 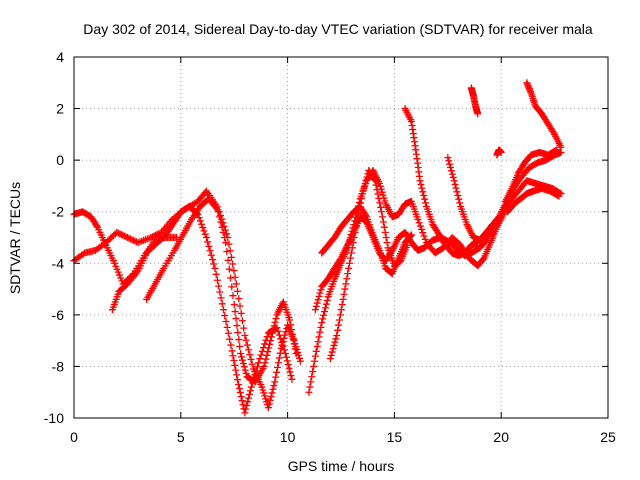 I want to click on series-arc-a, so click(x=125, y=248).